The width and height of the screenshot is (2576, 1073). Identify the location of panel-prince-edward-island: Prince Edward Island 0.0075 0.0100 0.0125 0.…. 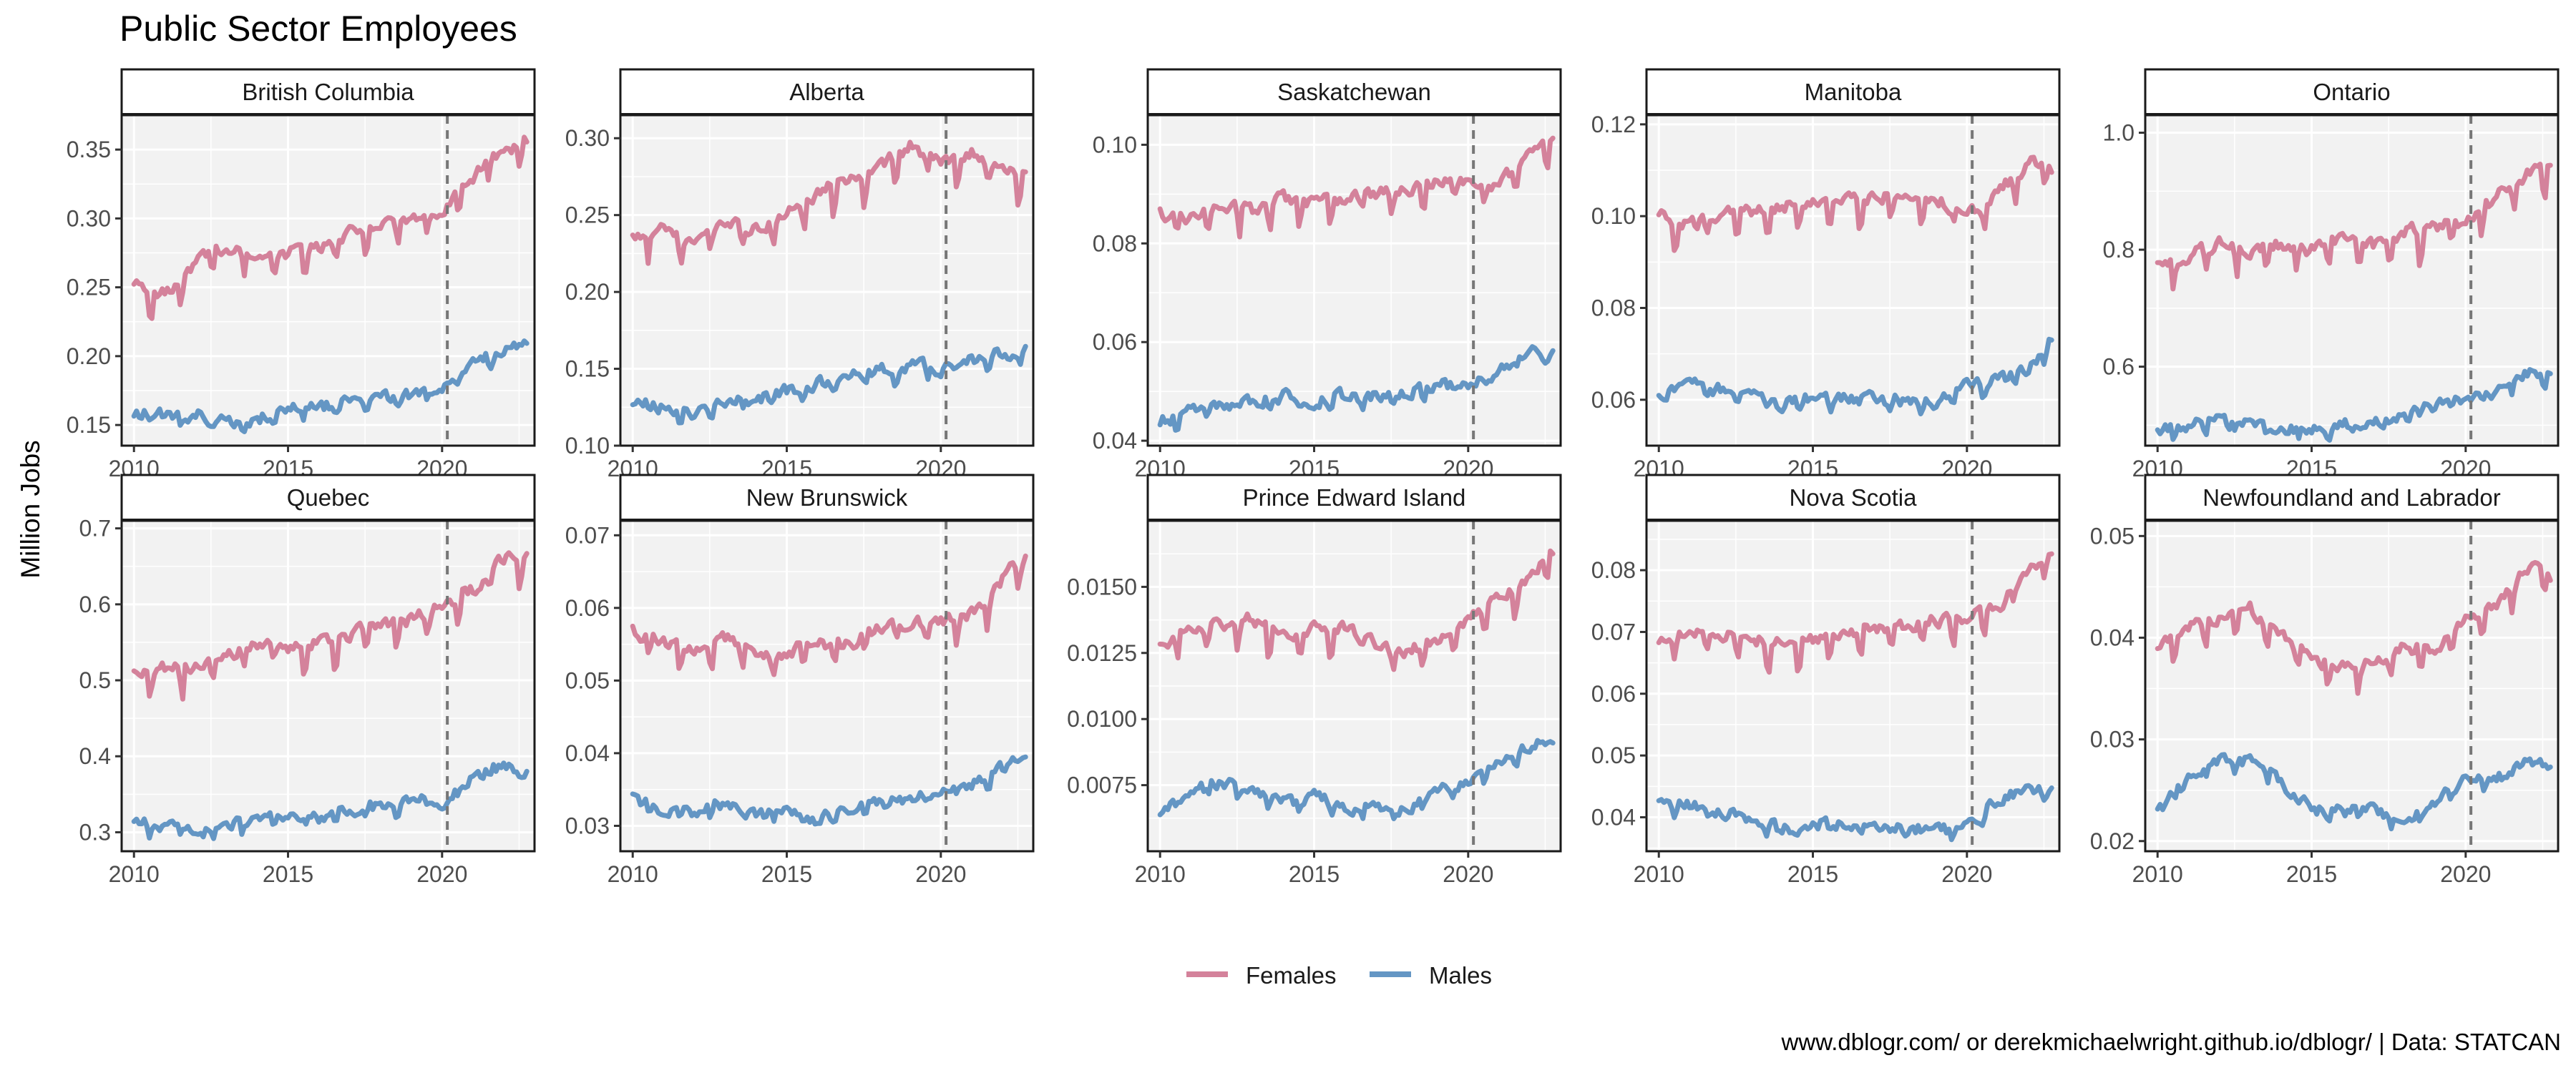
(1314, 680).